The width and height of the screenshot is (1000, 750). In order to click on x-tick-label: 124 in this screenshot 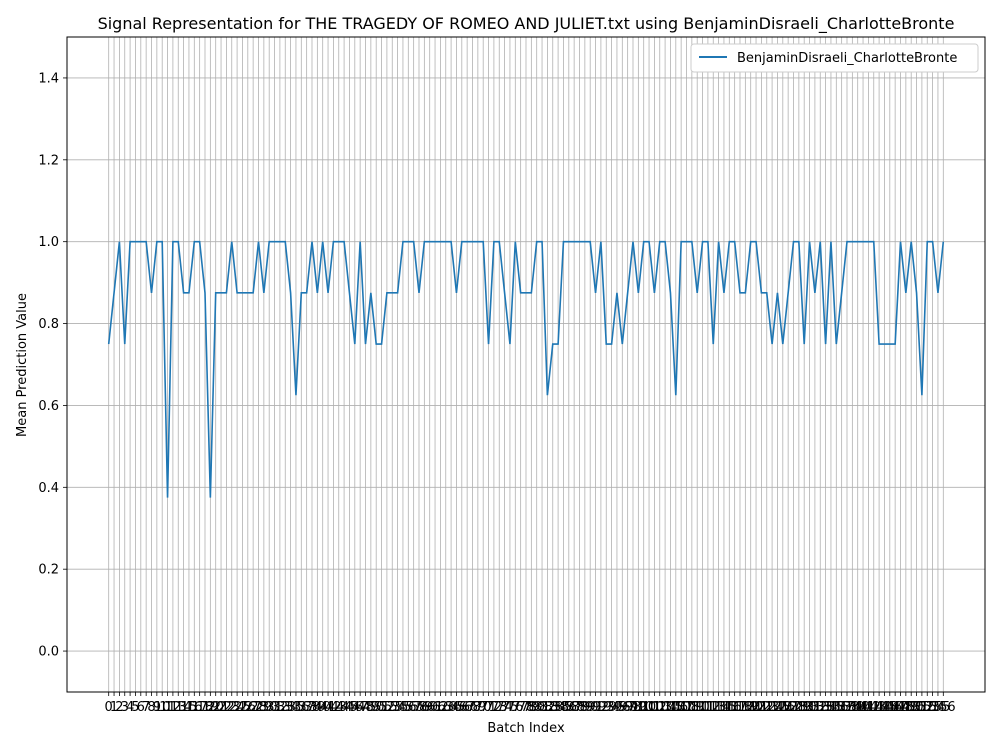, I will do `click(772, 707)`.